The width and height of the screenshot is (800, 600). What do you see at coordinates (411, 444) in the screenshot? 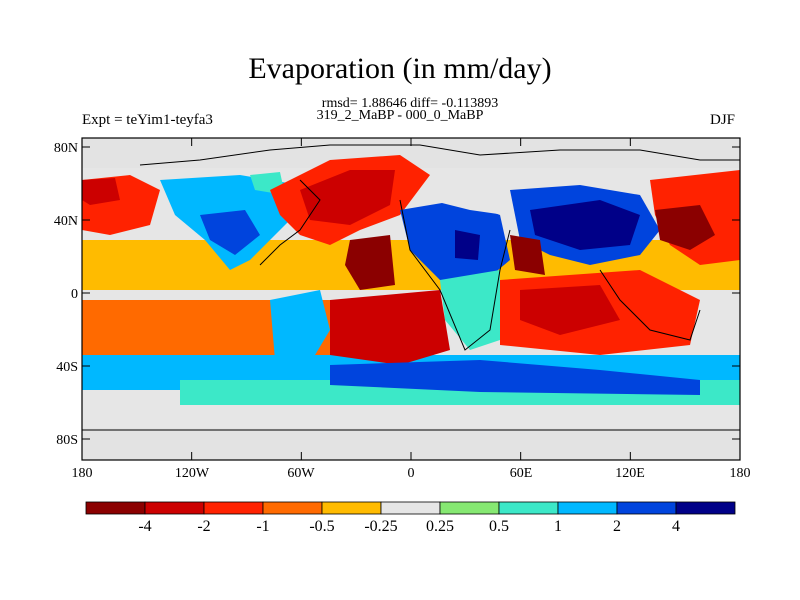
I see `antarctica` at bounding box center [411, 444].